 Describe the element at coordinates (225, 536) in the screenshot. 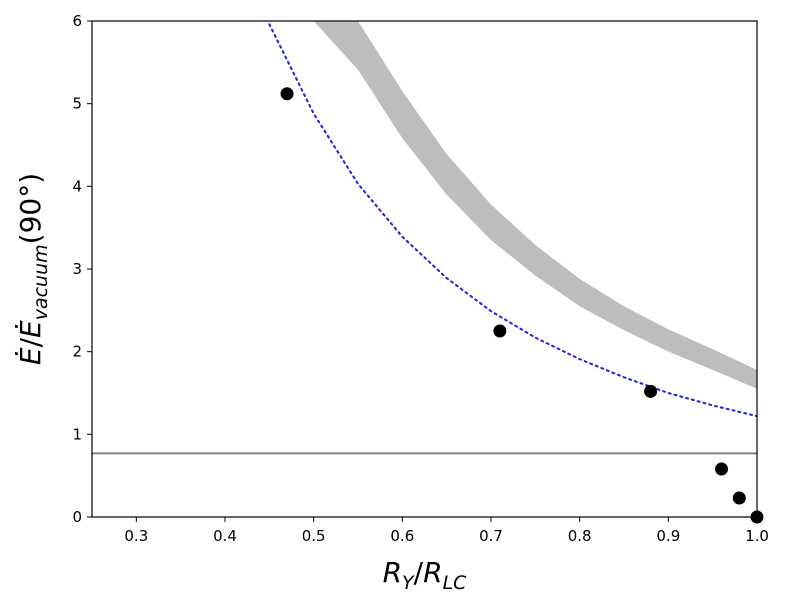

I see `x-tick-label: 0.4` at that location.